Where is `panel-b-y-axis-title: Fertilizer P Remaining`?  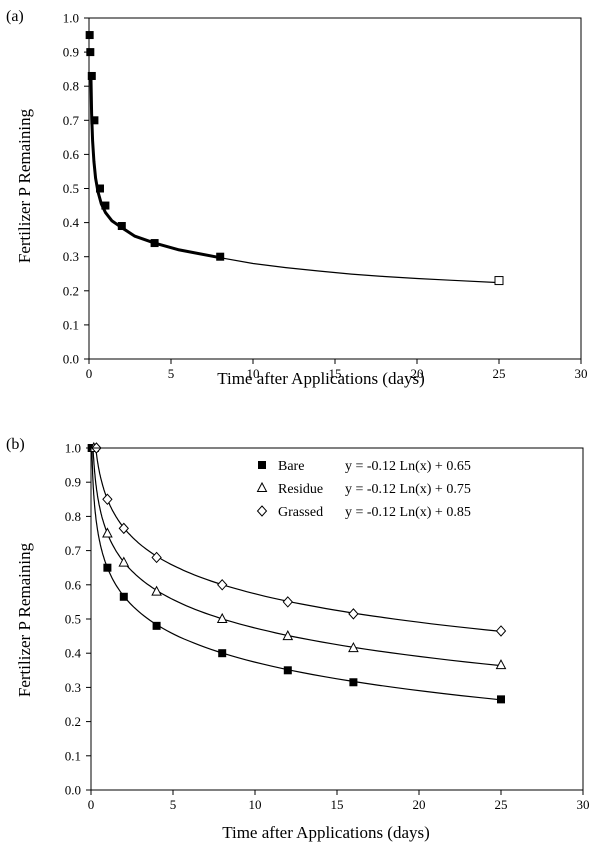
panel-b-y-axis-title: Fertilizer P Remaining is located at coordinates (24, 619).